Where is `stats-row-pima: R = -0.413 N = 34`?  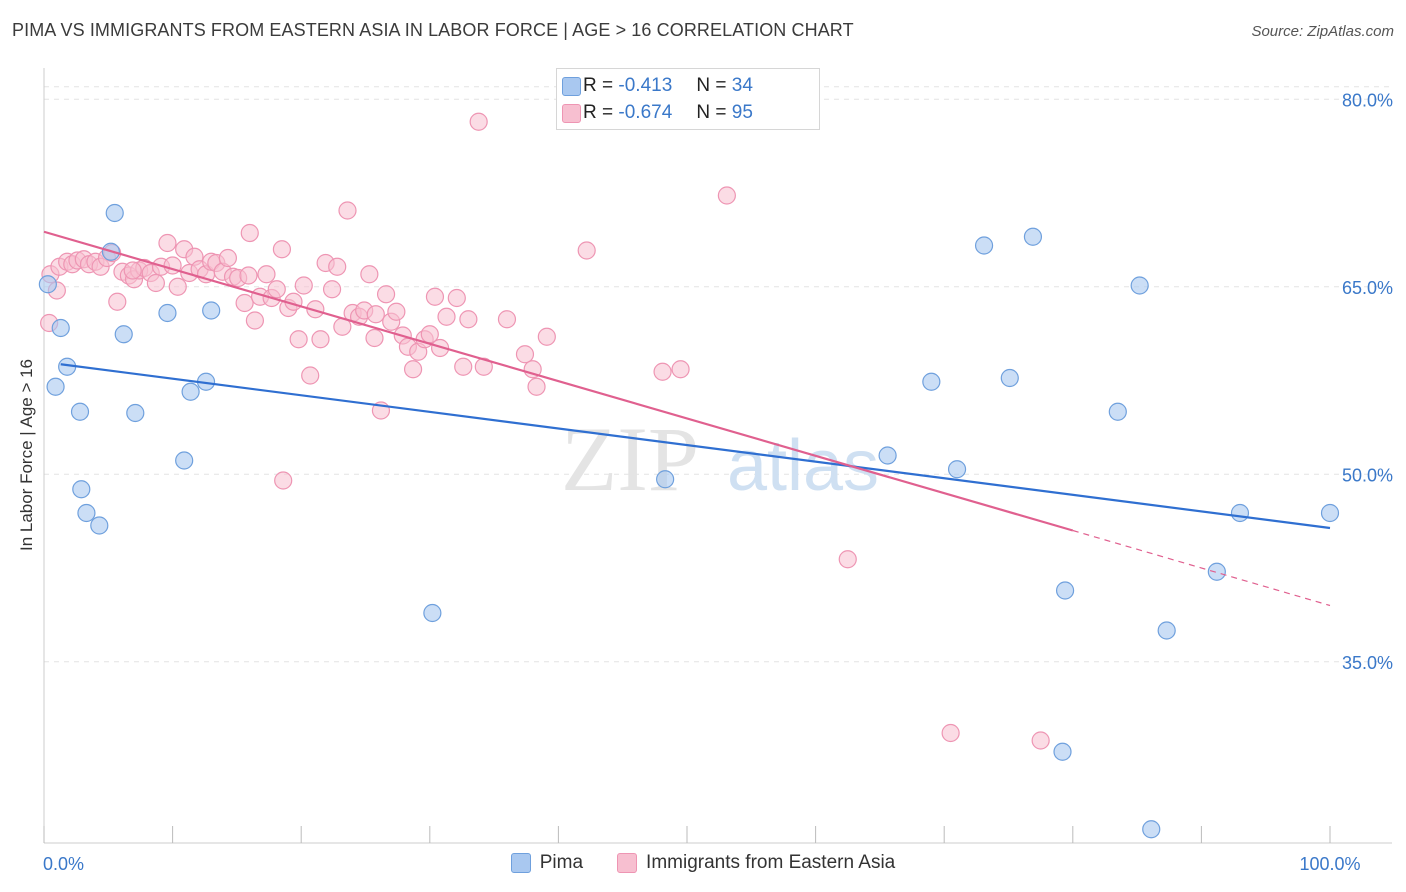
stats-row-pima: R = -0.413 N = 34 is located at coordinates (657, 86).